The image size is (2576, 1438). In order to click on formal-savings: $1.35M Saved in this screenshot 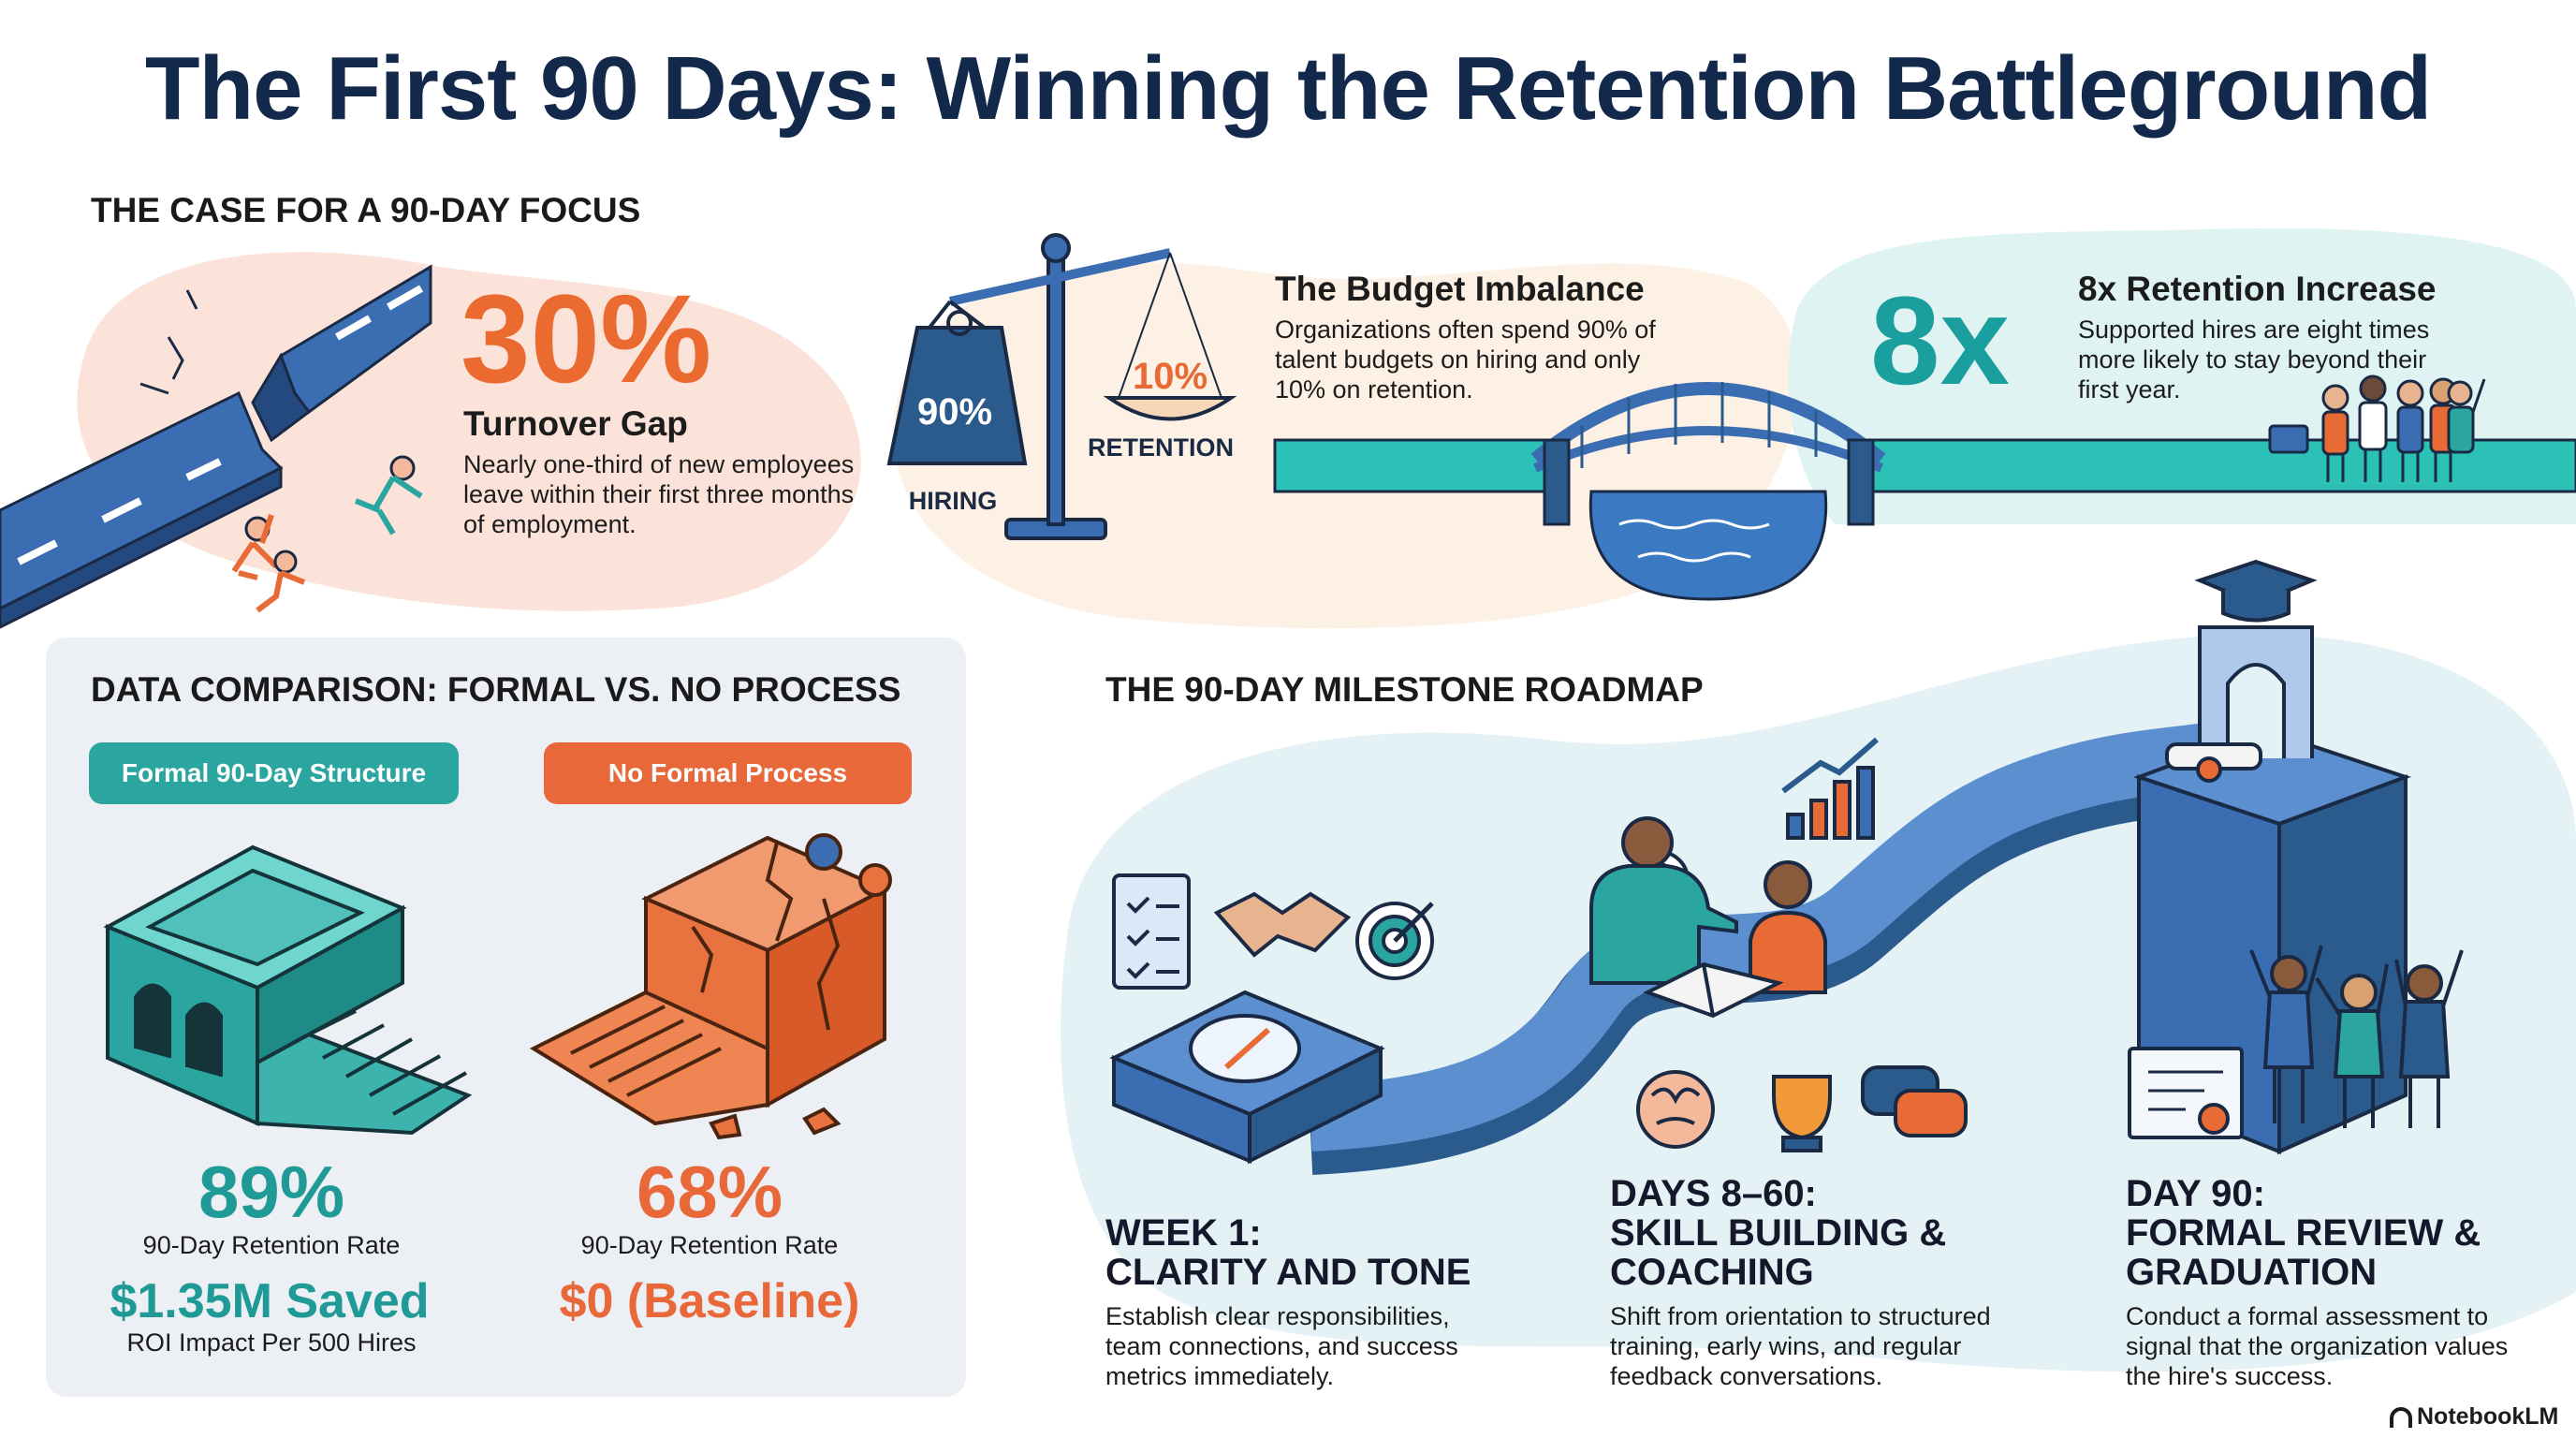, I will do `click(270, 1301)`.